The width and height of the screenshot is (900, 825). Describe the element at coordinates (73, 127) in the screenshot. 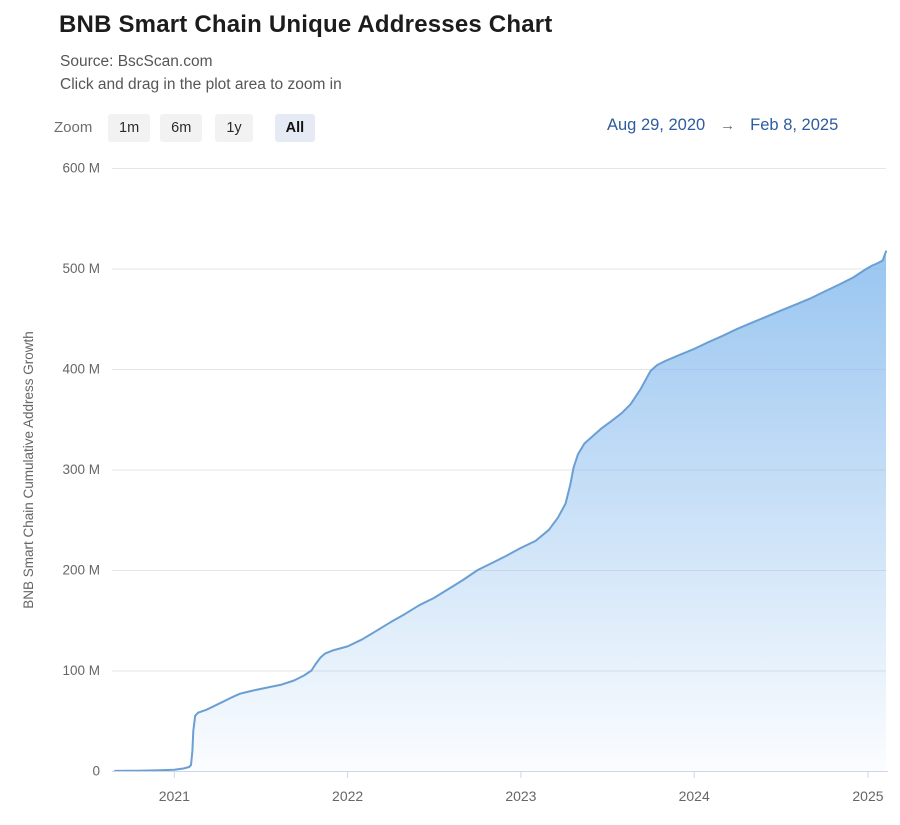

I see `zoom-label: Zoom` at that location.